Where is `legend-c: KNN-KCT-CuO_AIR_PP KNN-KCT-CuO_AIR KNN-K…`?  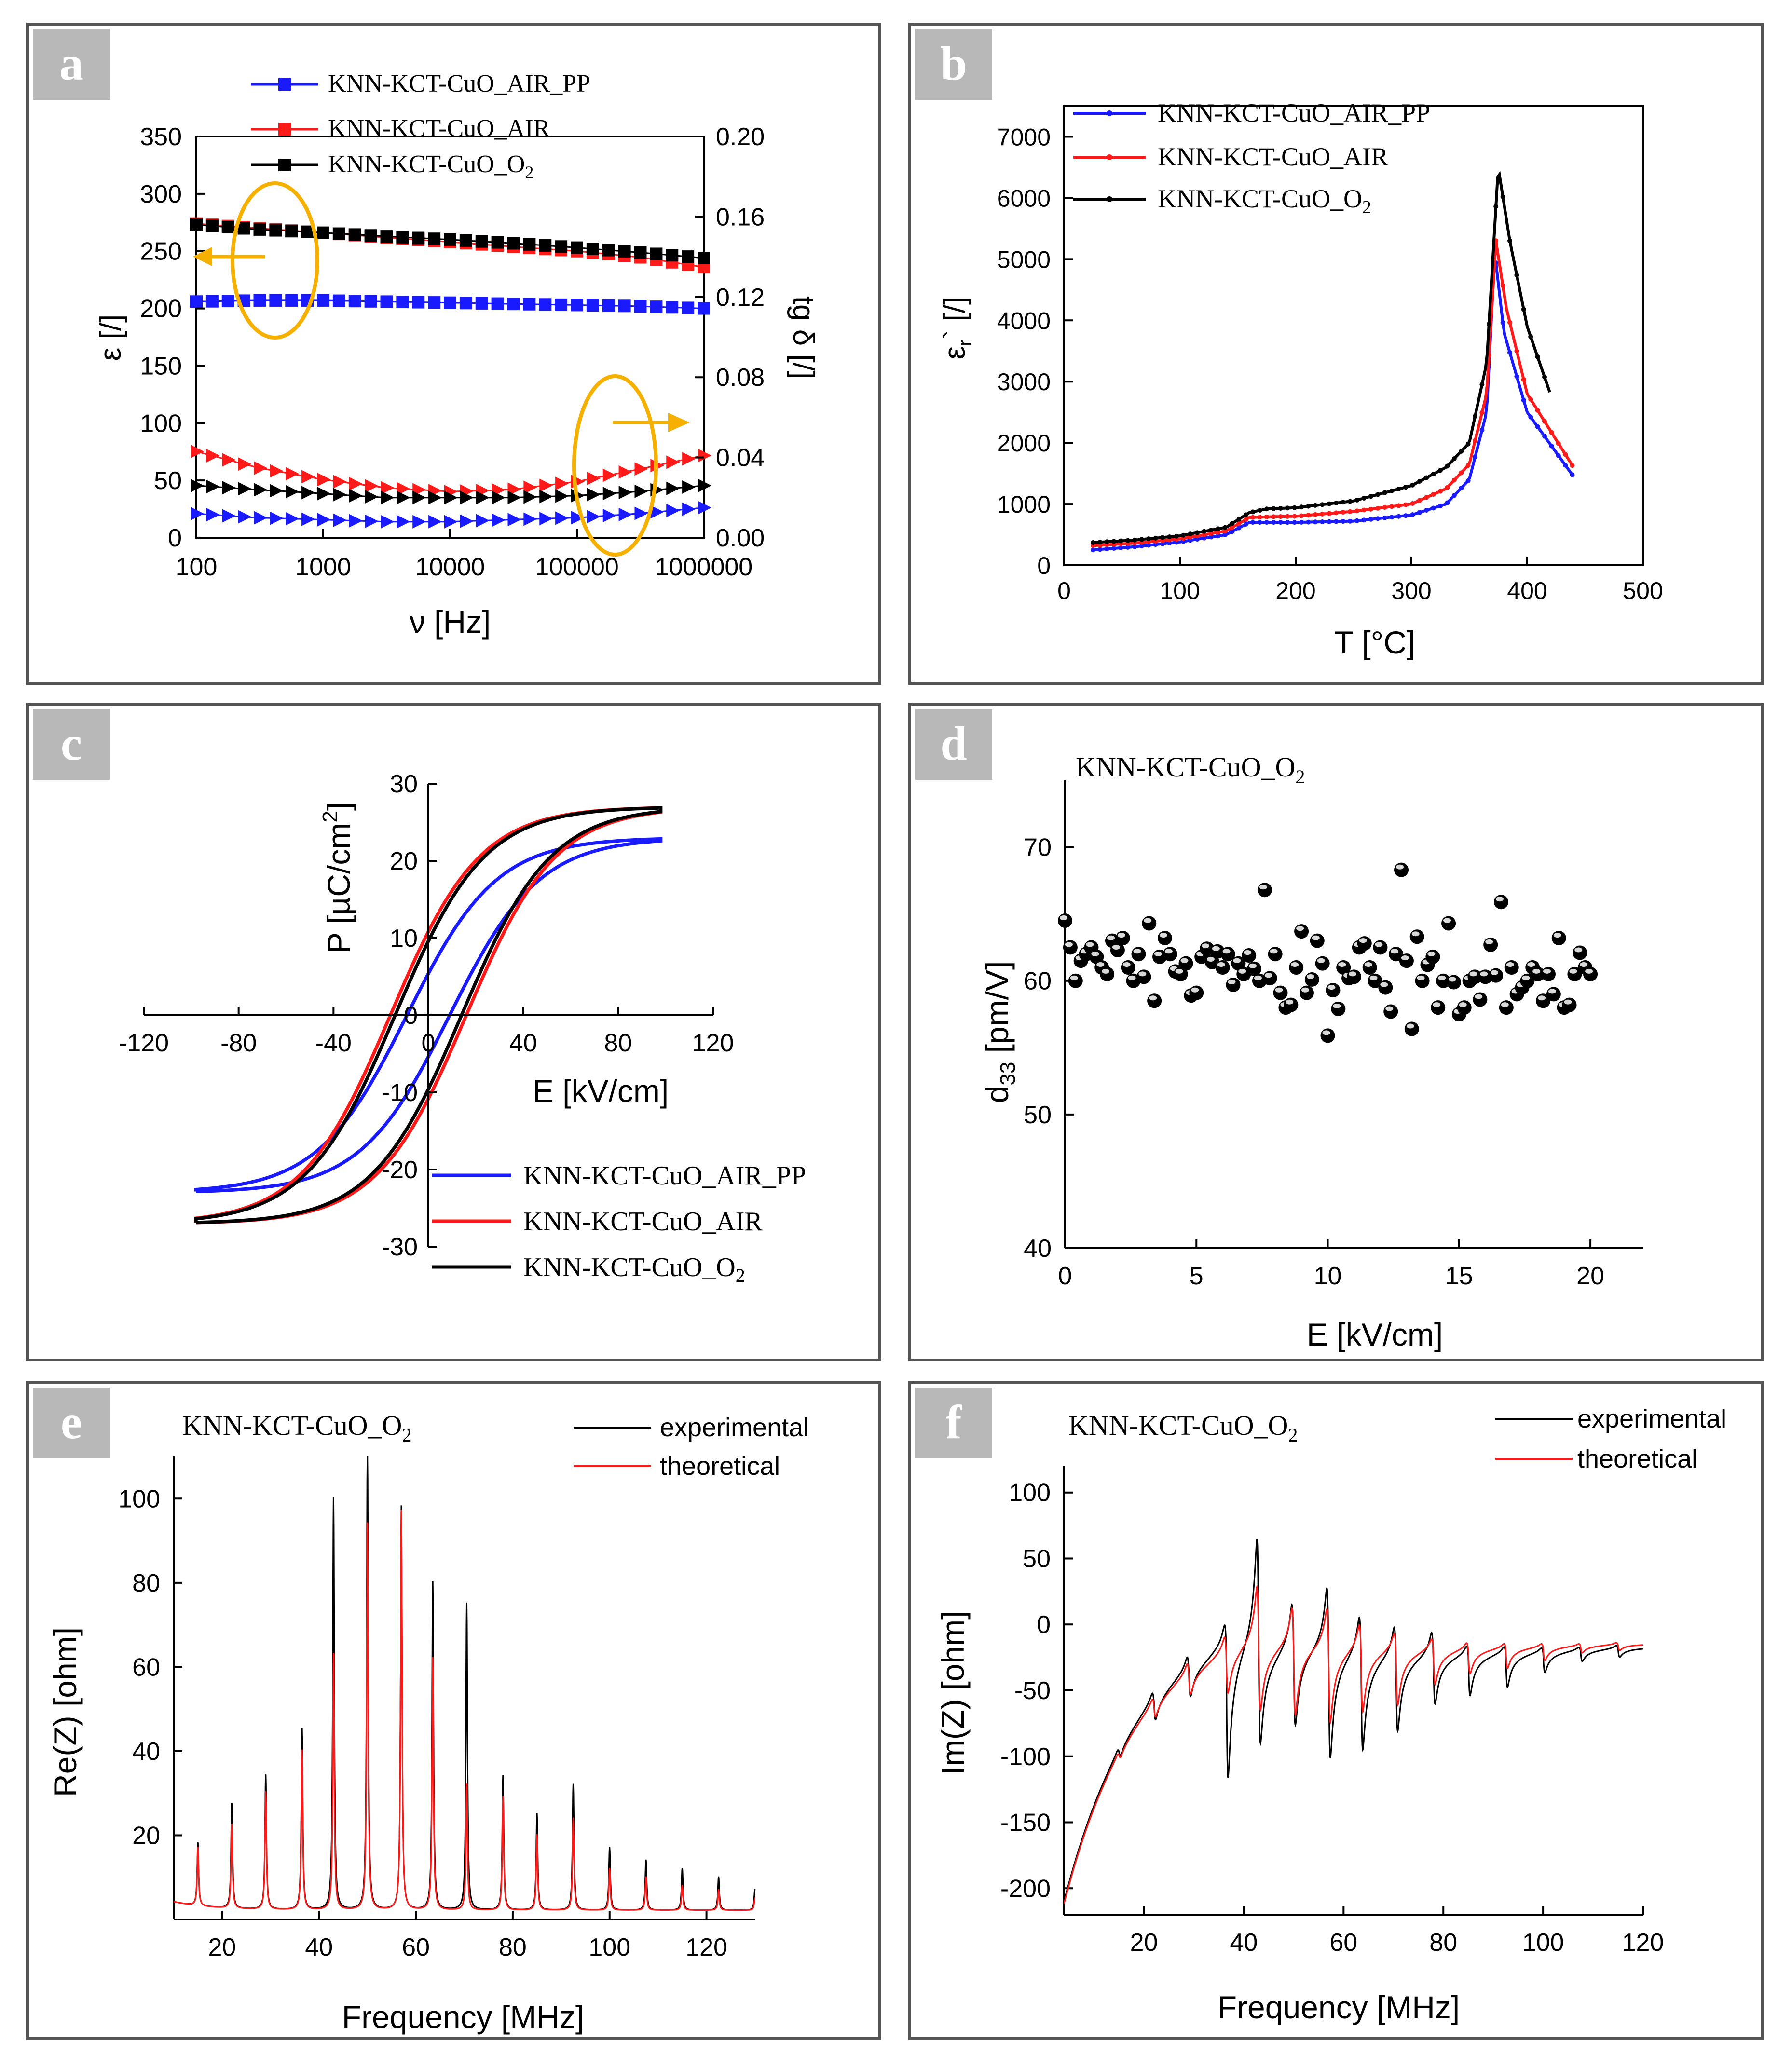 legend-c: KNN-KCT-CuO_AIR_PP KNN-KCT-CuO_AIR KNN-K… is located at coordinates (619, 1223).